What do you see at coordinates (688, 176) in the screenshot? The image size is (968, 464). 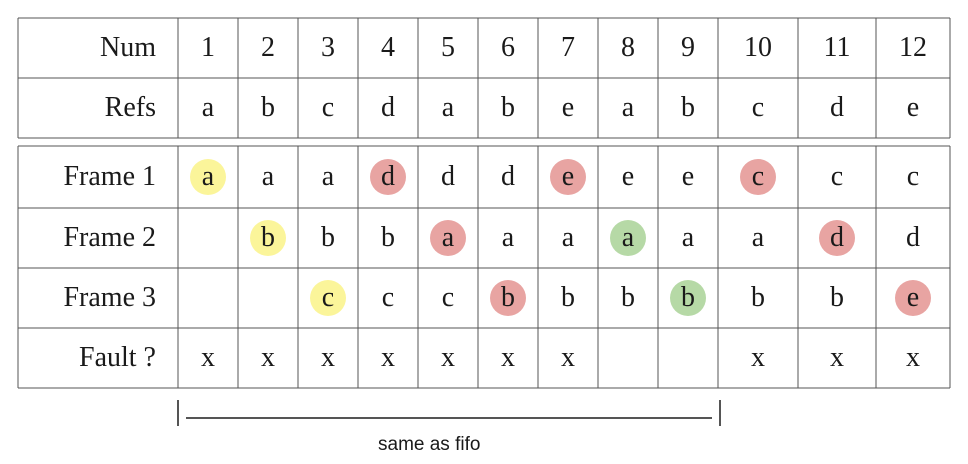 I see `frame-cell-text: e` at bounding box center [688, 176].